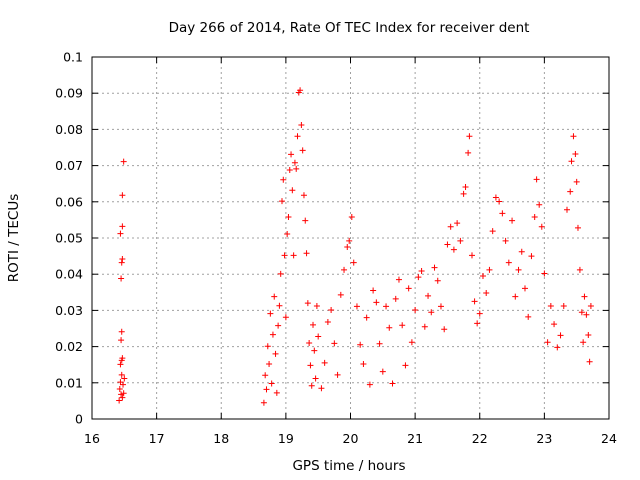 This screenshot has height=480, width=640. What do you see at coordinates (73, 57) in the screenshot?
I see `y-tick-label: 0.1` at bounding box center [73, 57].